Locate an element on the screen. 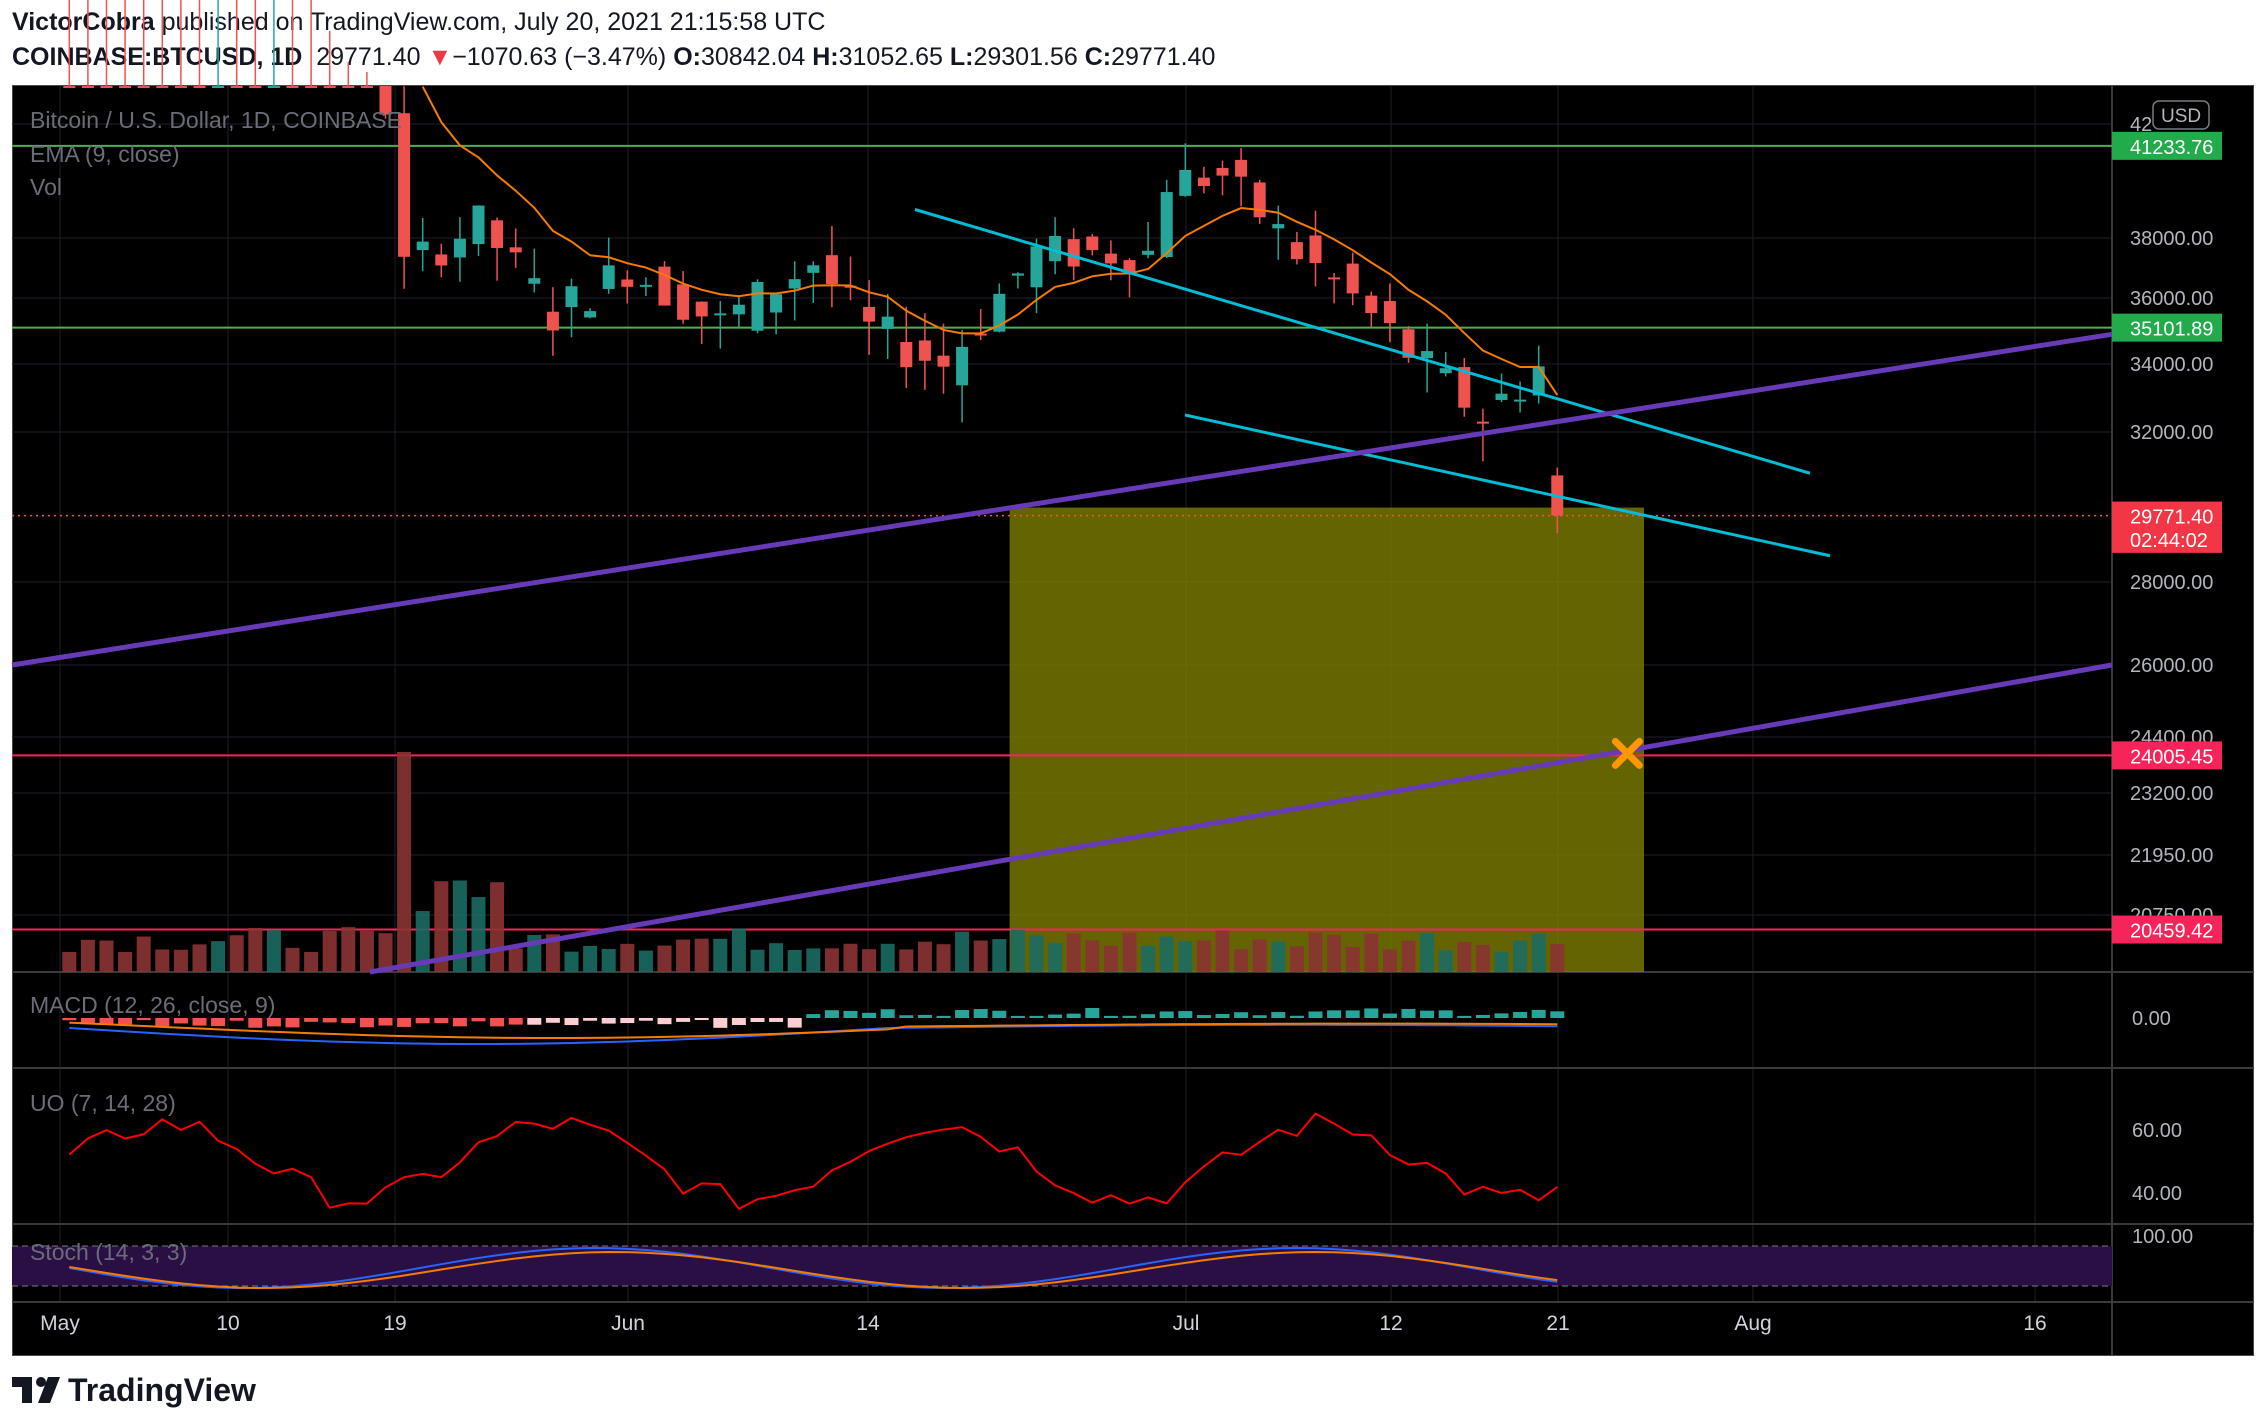  price-label-bg is located at coordinates (2167, 929).